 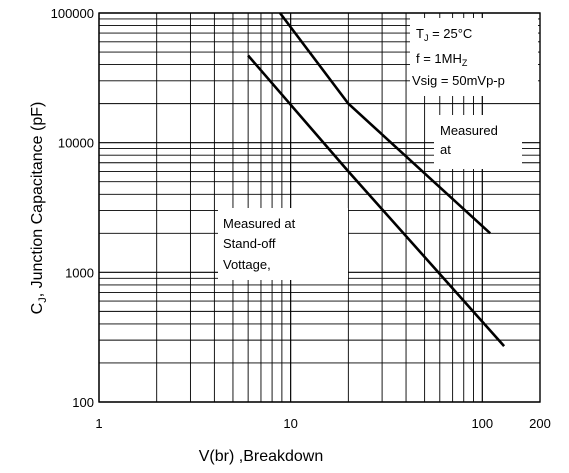 What do you see at coordinates (540, 423) in the screenshot?
I see `x-tick-label: 200` at bounding box center [540, 423].